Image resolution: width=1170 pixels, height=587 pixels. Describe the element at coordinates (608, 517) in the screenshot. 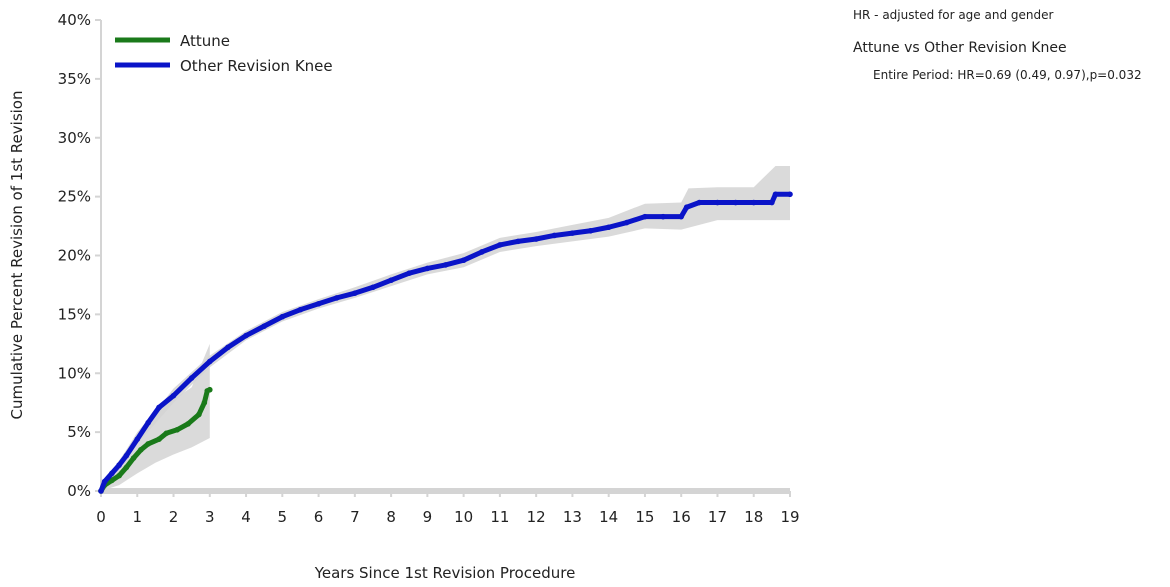

I see `x-tick-label: 14` at that location.